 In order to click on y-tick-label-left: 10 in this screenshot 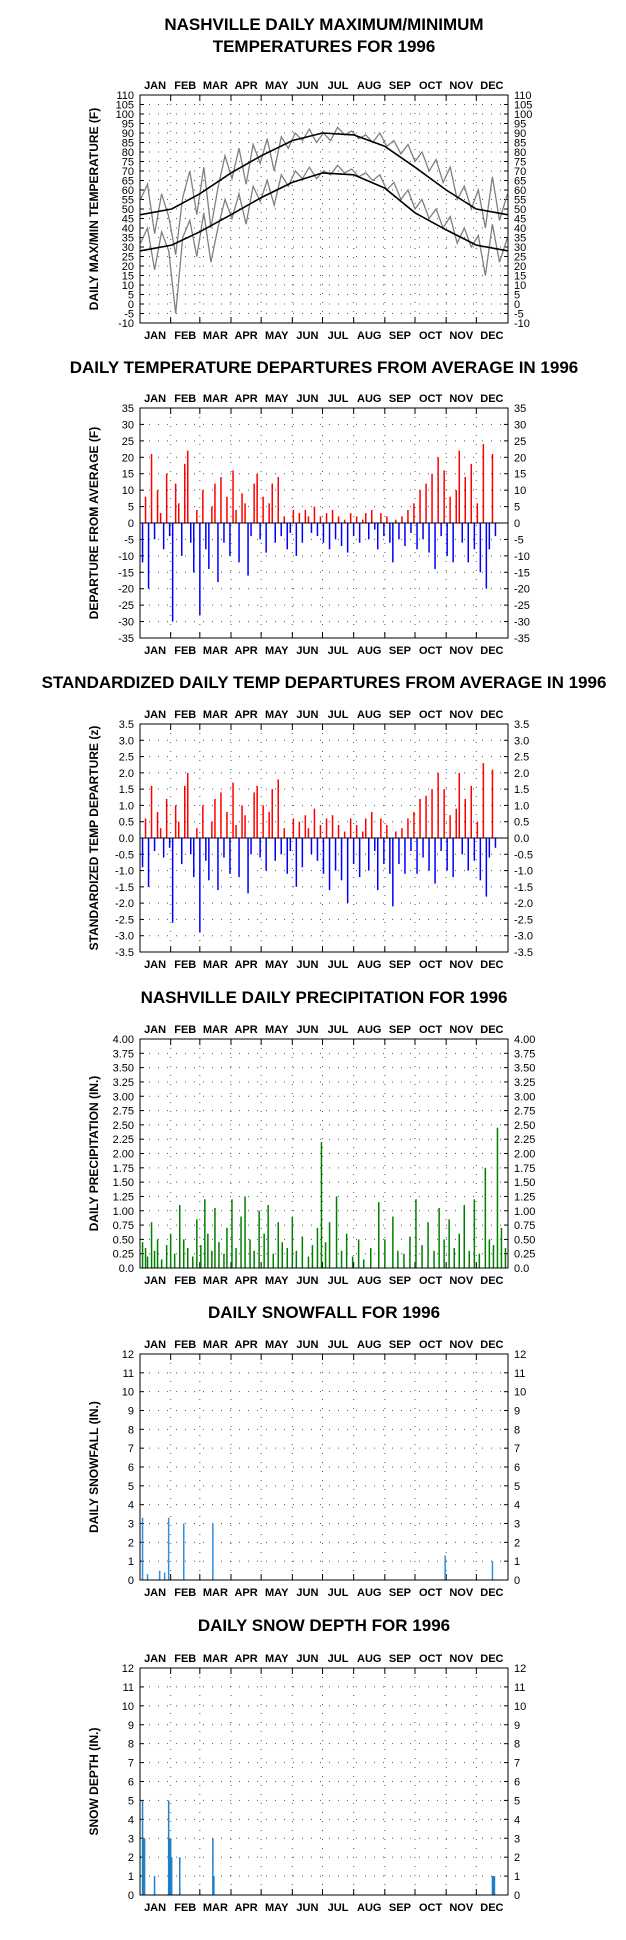, I will do `click(128, 1707)`.